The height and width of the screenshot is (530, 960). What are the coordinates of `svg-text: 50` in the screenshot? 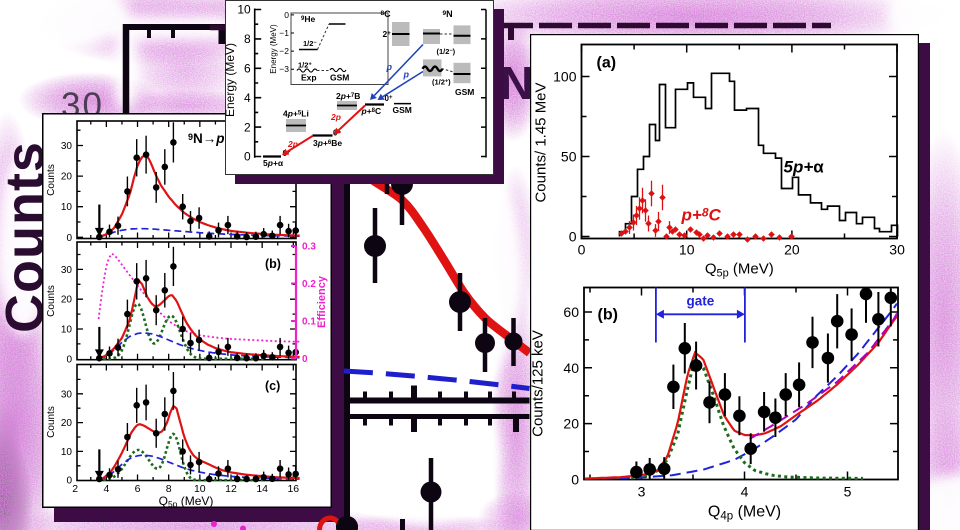 It's located at (568, 156).